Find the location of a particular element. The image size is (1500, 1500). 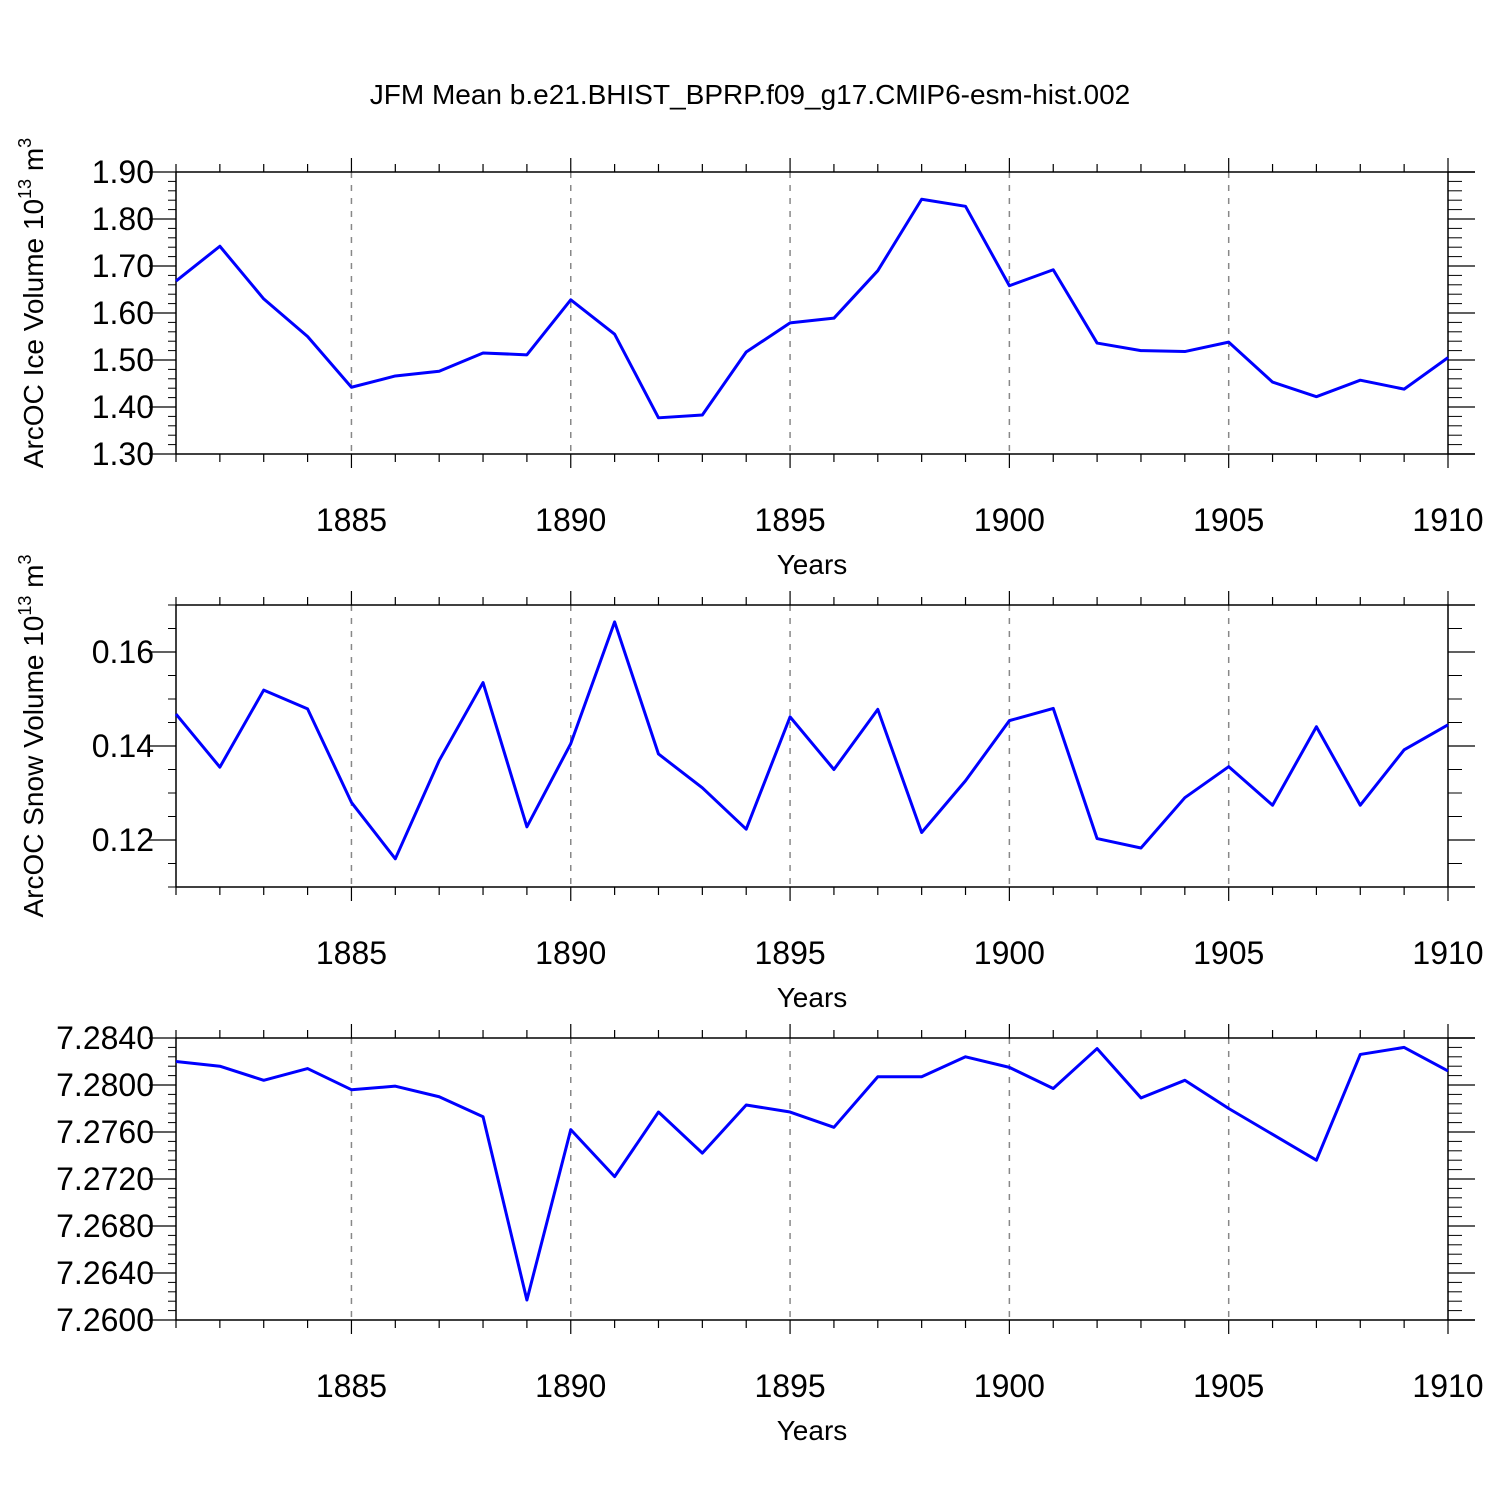

y-tick-label: 7.2760 is located at coordinates (105, 1132).